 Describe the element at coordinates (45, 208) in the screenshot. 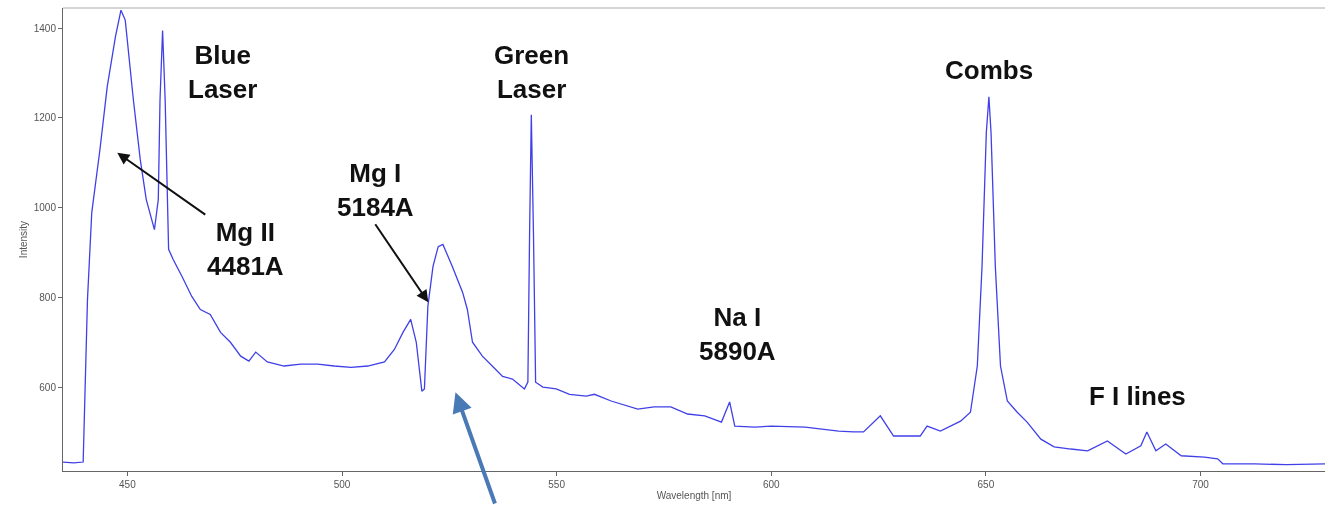

I see `y-tick-label: 1000` at that location.